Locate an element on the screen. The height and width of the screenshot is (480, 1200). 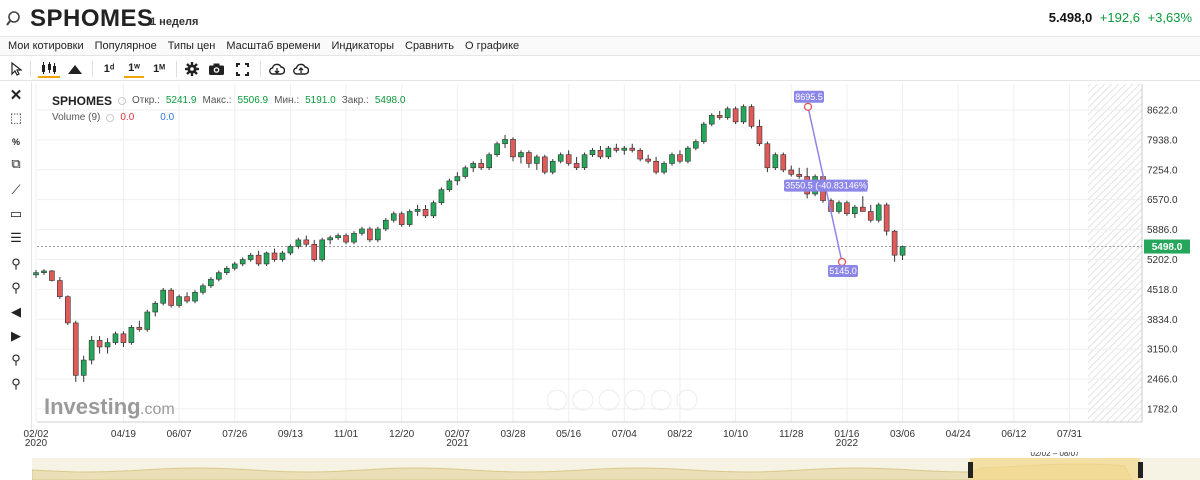
menu-my-quotes: Мои котировки is located at coordinates (46, 46).